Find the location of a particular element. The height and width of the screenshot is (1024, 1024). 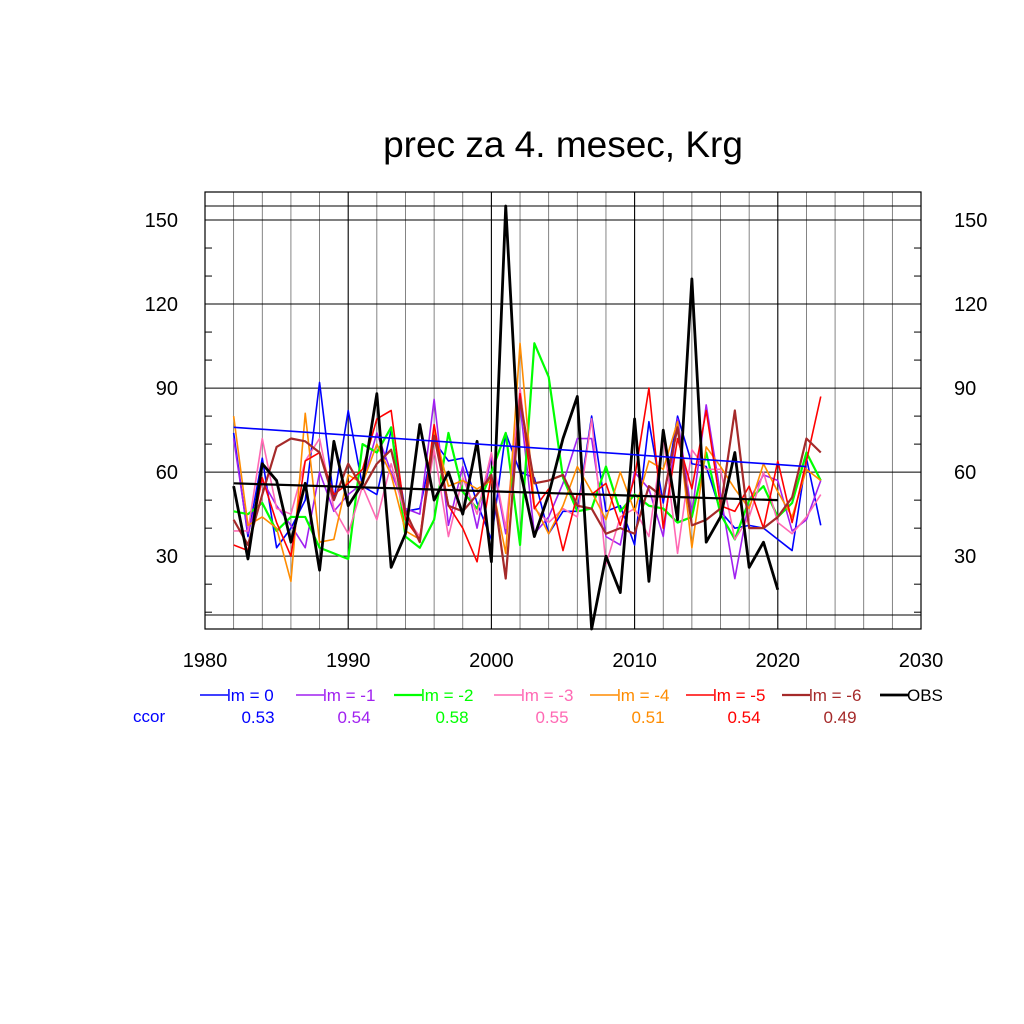

legend-label: lm = -1 is located at coordinates (349, 695).